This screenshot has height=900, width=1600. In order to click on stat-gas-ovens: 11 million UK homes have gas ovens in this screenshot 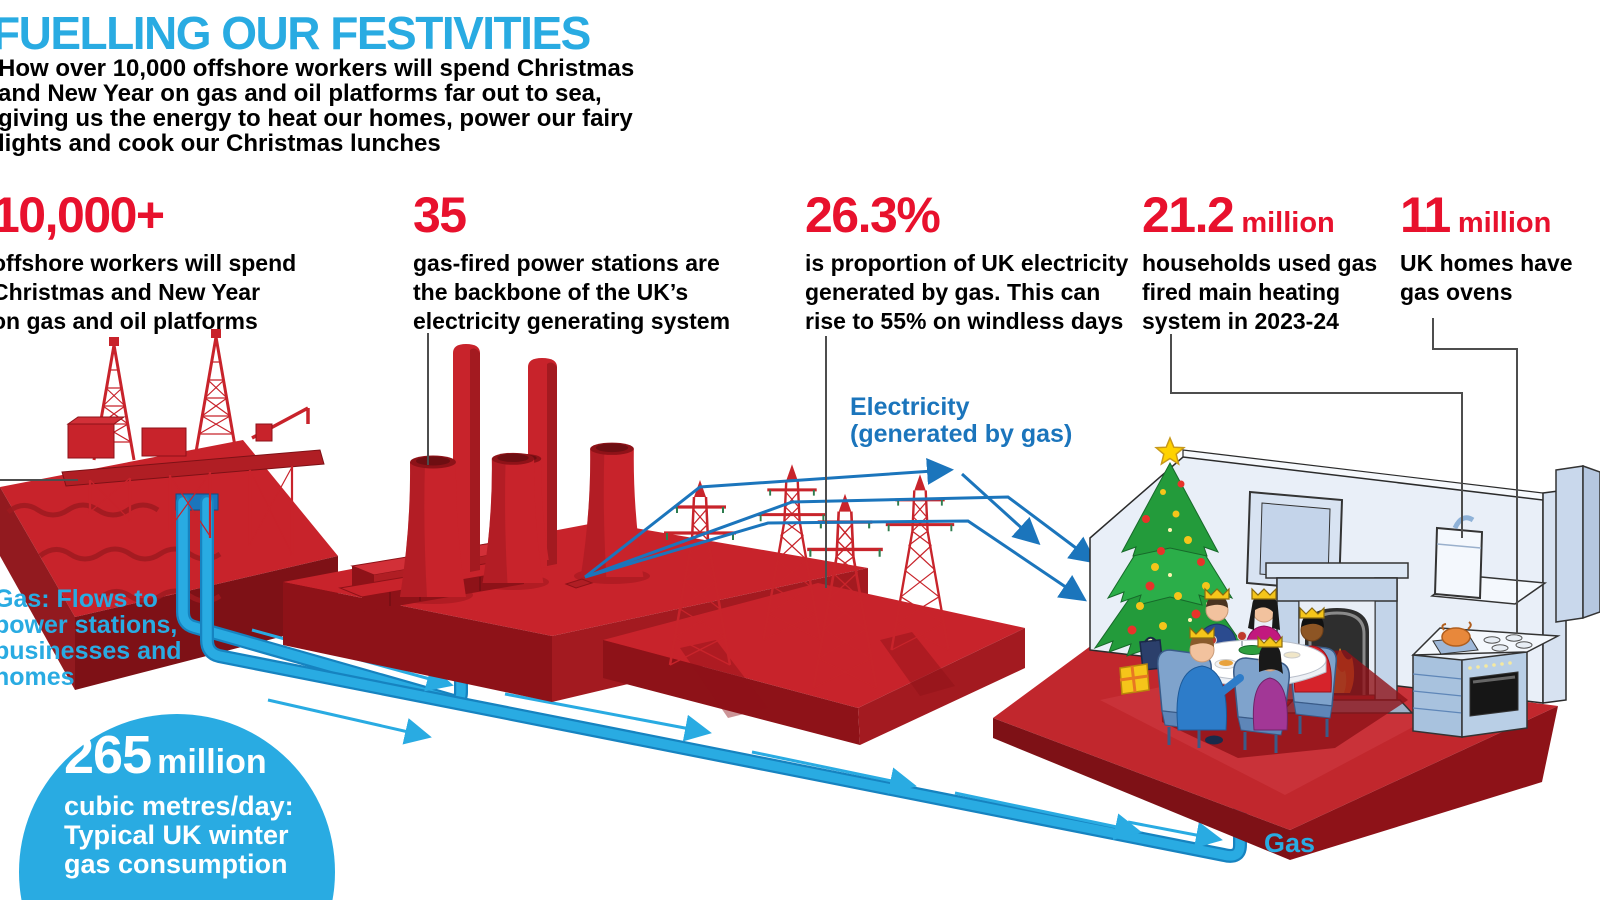, I will do `click(1486, 246)`.